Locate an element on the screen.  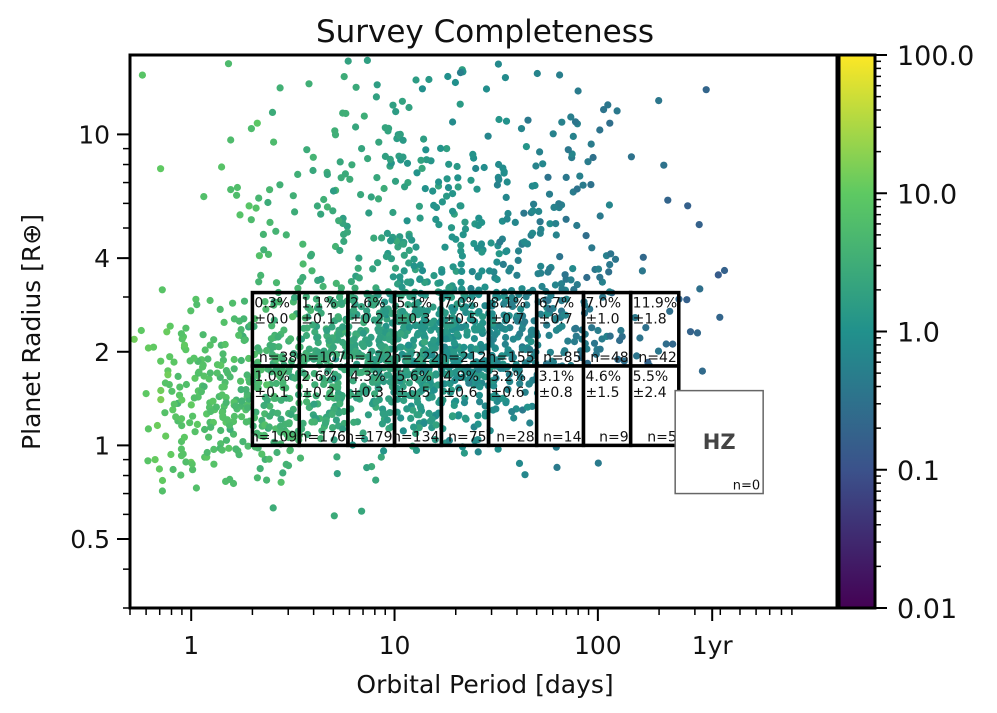
y-axis-label: Planet Radius [R⊕] is located at coordinates (31, 332).